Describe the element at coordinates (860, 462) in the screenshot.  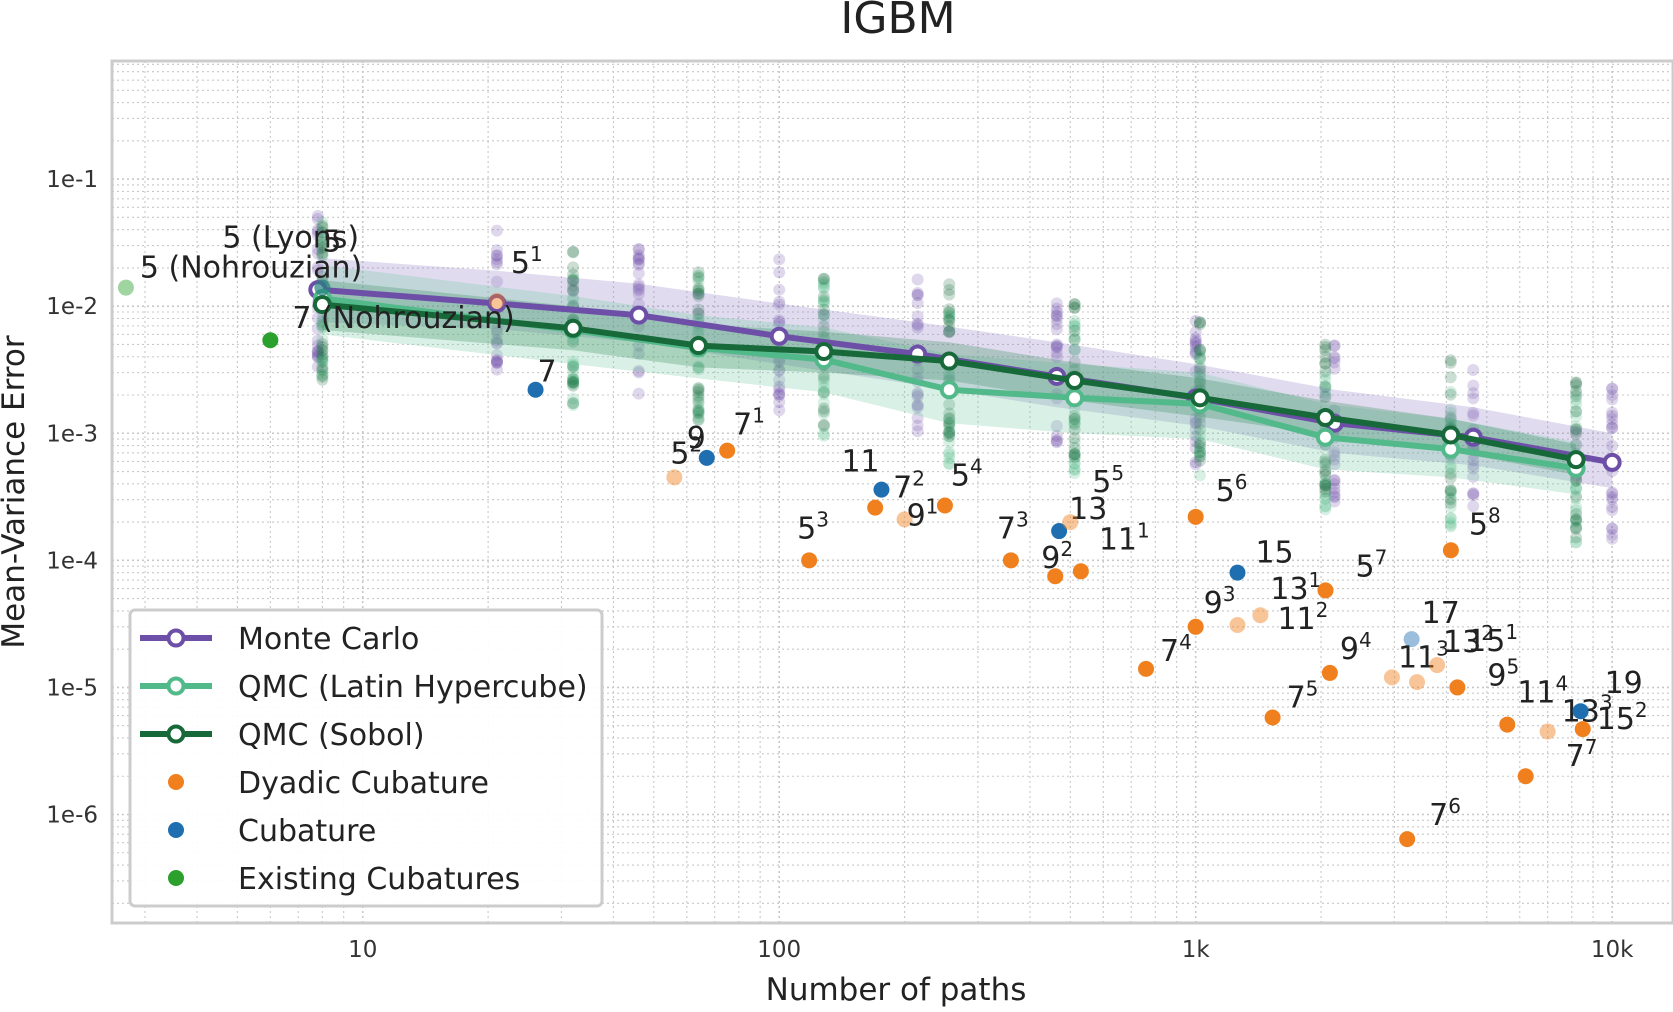
I see `point-label: 11` at that location.